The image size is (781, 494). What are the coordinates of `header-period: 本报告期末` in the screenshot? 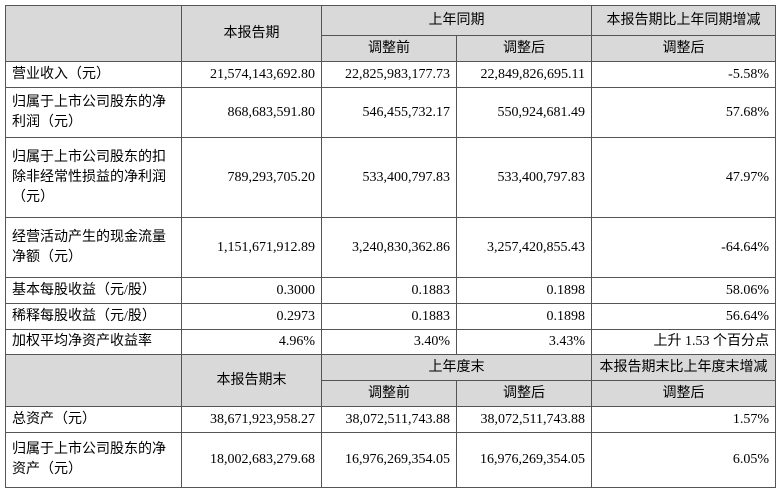 It's located at (251, 380).